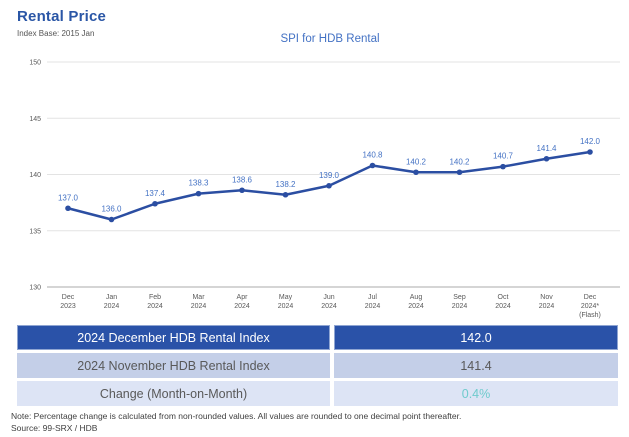 Image resolution: width=629 pixels, height=437 pixels. I want to click on row-label-change-mom: Change (Month-on-Month), so click(173, 393).